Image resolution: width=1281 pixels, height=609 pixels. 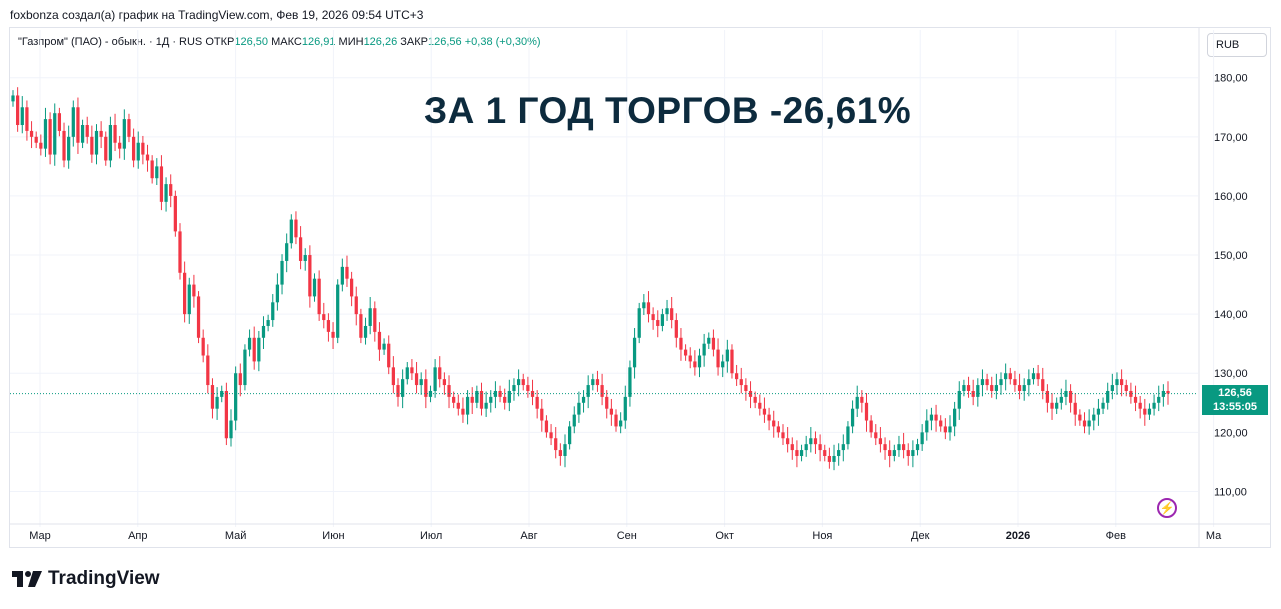 What do you see at coordinates (414, 42) in the screenshot?
I see `close-label: ЗАКР` at bounding box center [414, 42].